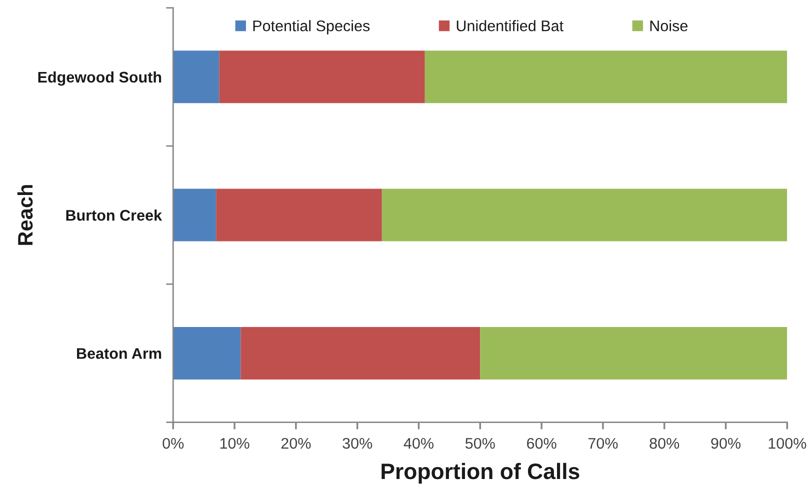 This screenshot has height=491, width=809. I want to click on x-tick-label: 90%, so click(725, 443).